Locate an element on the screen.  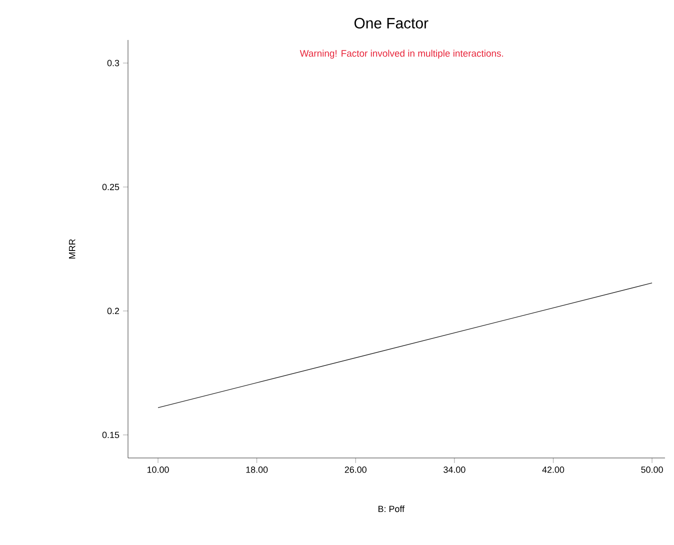
y-tick-label: 0.25 is located at coordinates (111, 187).